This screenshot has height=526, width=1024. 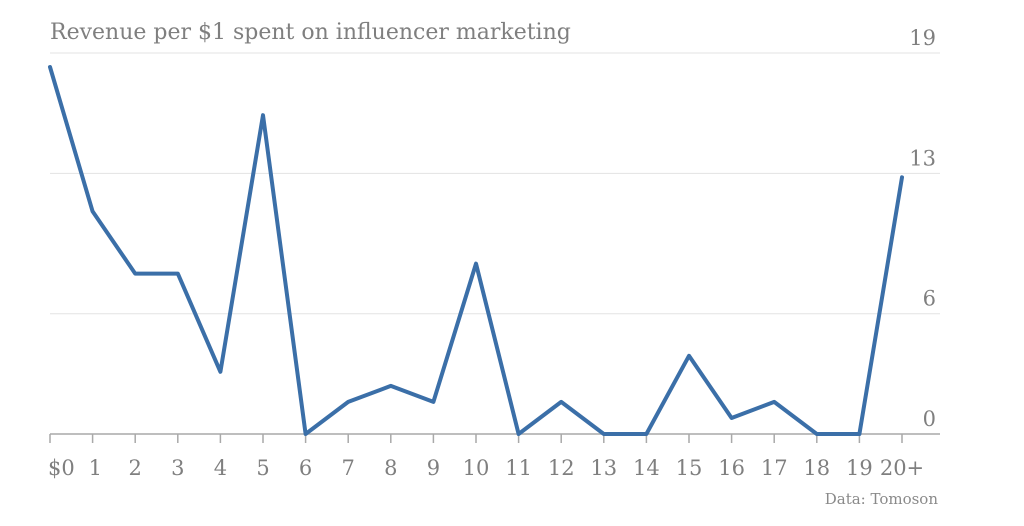 I want to click on x-tick-label-17: 17, so click(x=774, y=468).